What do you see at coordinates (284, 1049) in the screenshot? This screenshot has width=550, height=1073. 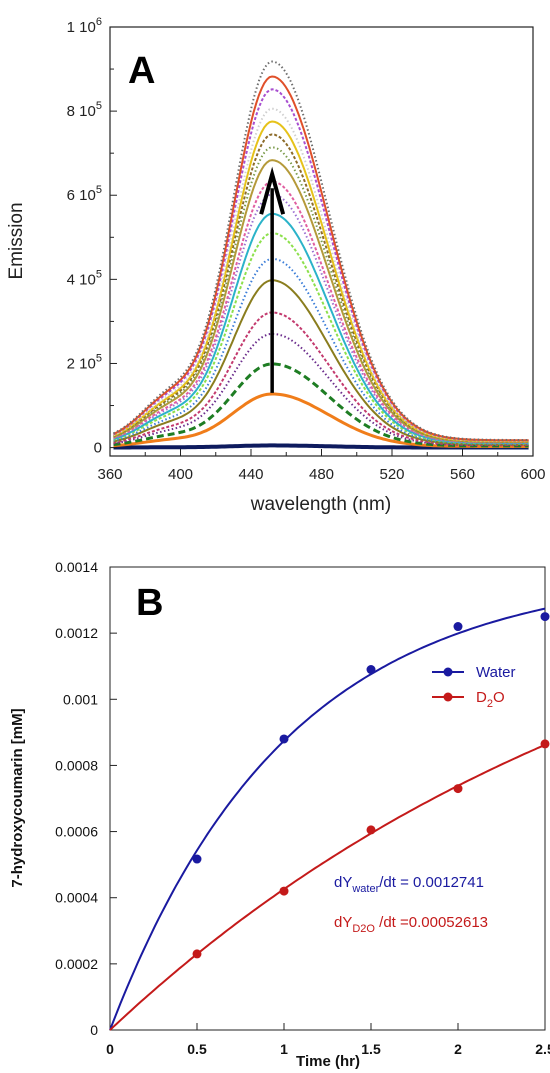 I see `x-tick-label: 1` at bounding box center [284, 1049].